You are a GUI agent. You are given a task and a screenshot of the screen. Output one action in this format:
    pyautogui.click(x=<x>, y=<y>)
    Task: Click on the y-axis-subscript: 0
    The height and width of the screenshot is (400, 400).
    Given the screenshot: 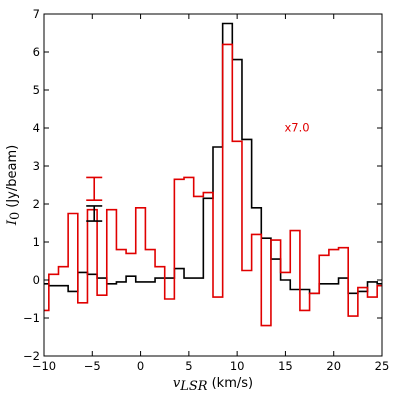 What is the action you would take?
    pyautogui.click(x=15, y=216)
    